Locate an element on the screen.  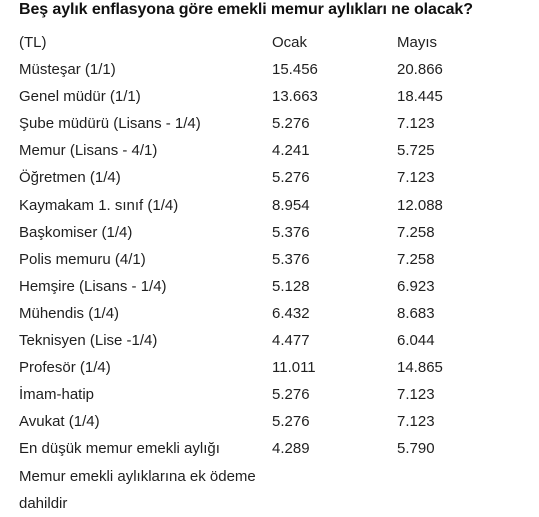
table-row: Profesör (1/4) 11.011 14.865 is located at coordinates (274, 367).